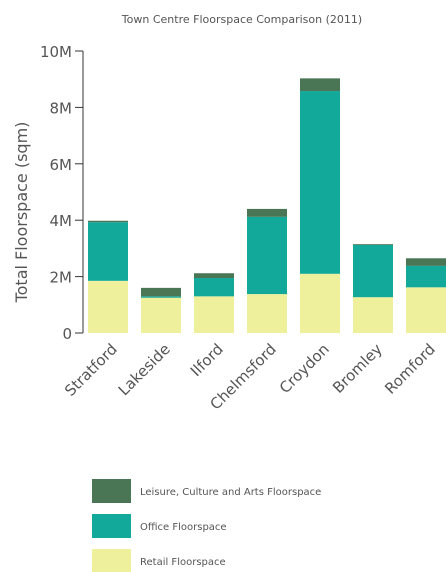  What do you see at coordinates (61, 165) in the screenshot?
I see `y-tick-label: 6M` at bounding box center [61, 165].